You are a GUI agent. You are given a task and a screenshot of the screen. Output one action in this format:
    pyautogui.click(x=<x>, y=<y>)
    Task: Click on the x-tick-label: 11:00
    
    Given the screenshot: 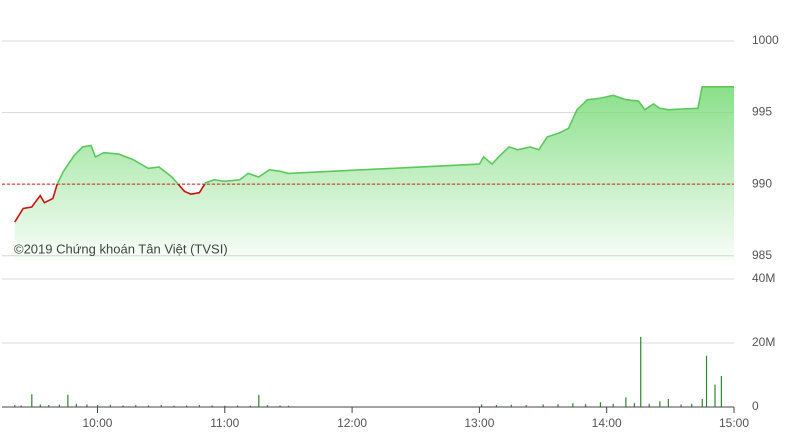 What is the action you would take?
    pyautogui.click(x=224, y=423)
    